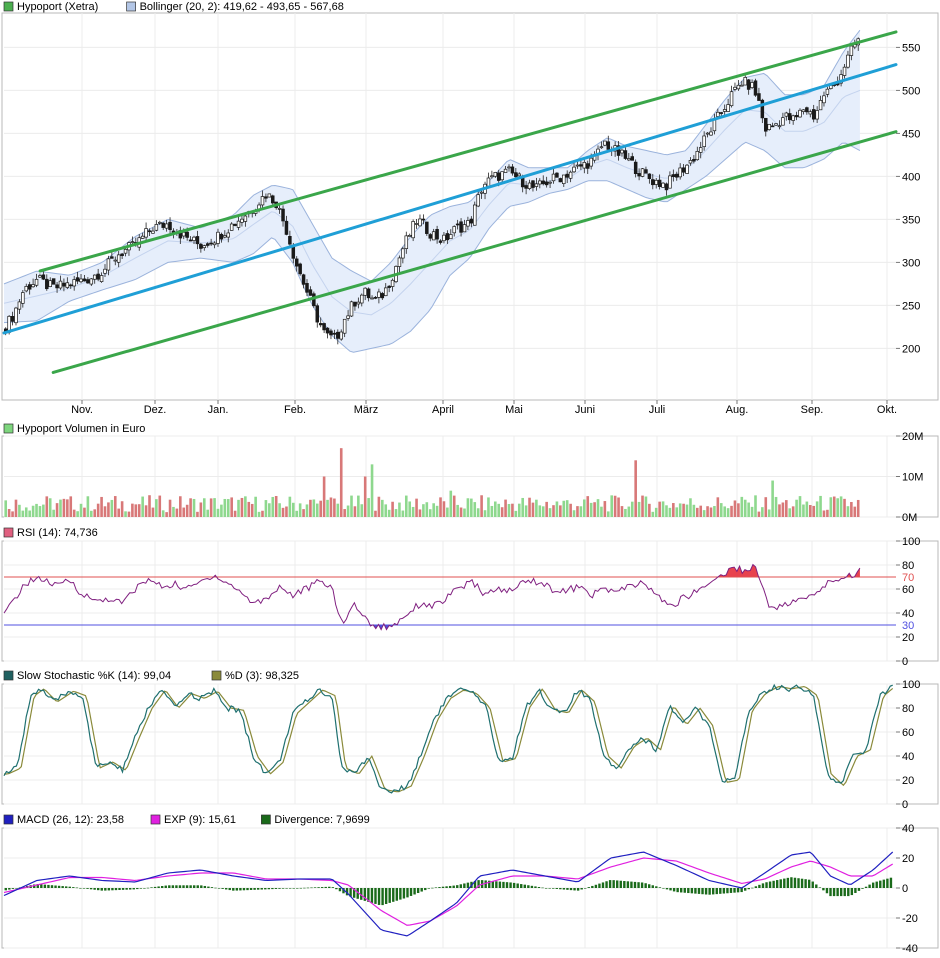  What do you see at coordinates (908, 566) in the screenshot?
I see `rsi-tick-label-4: 80` at bounding box center [908, 566].